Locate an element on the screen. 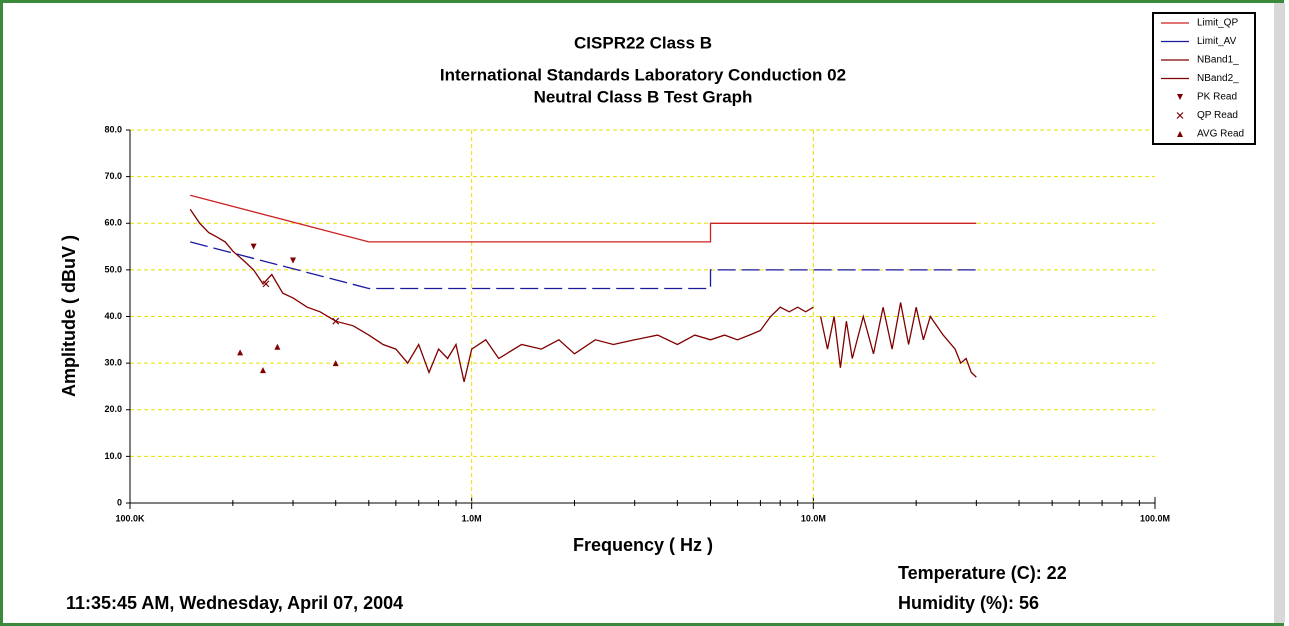  legend-label: QP Read is located at coordinates (1217, 115).